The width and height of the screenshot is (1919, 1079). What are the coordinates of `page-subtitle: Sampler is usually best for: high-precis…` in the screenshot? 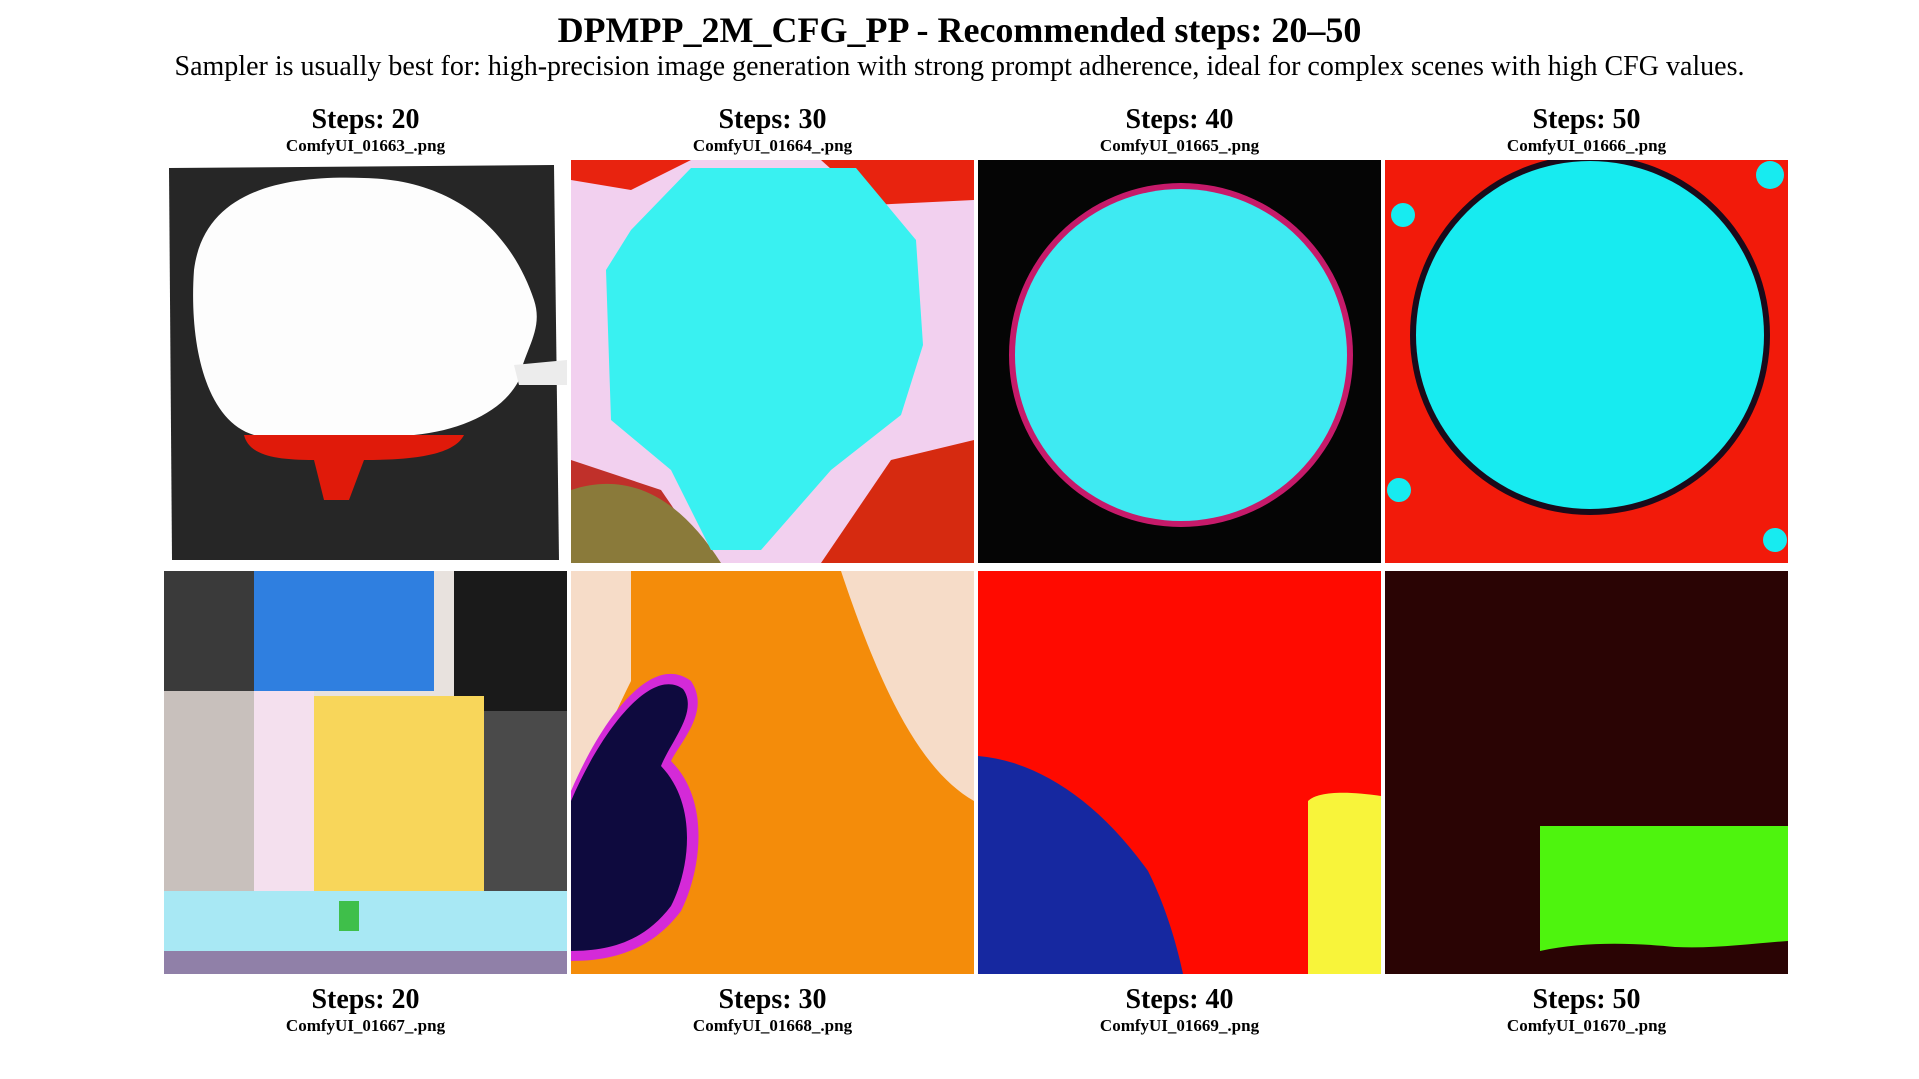 It's located at (959, 66).